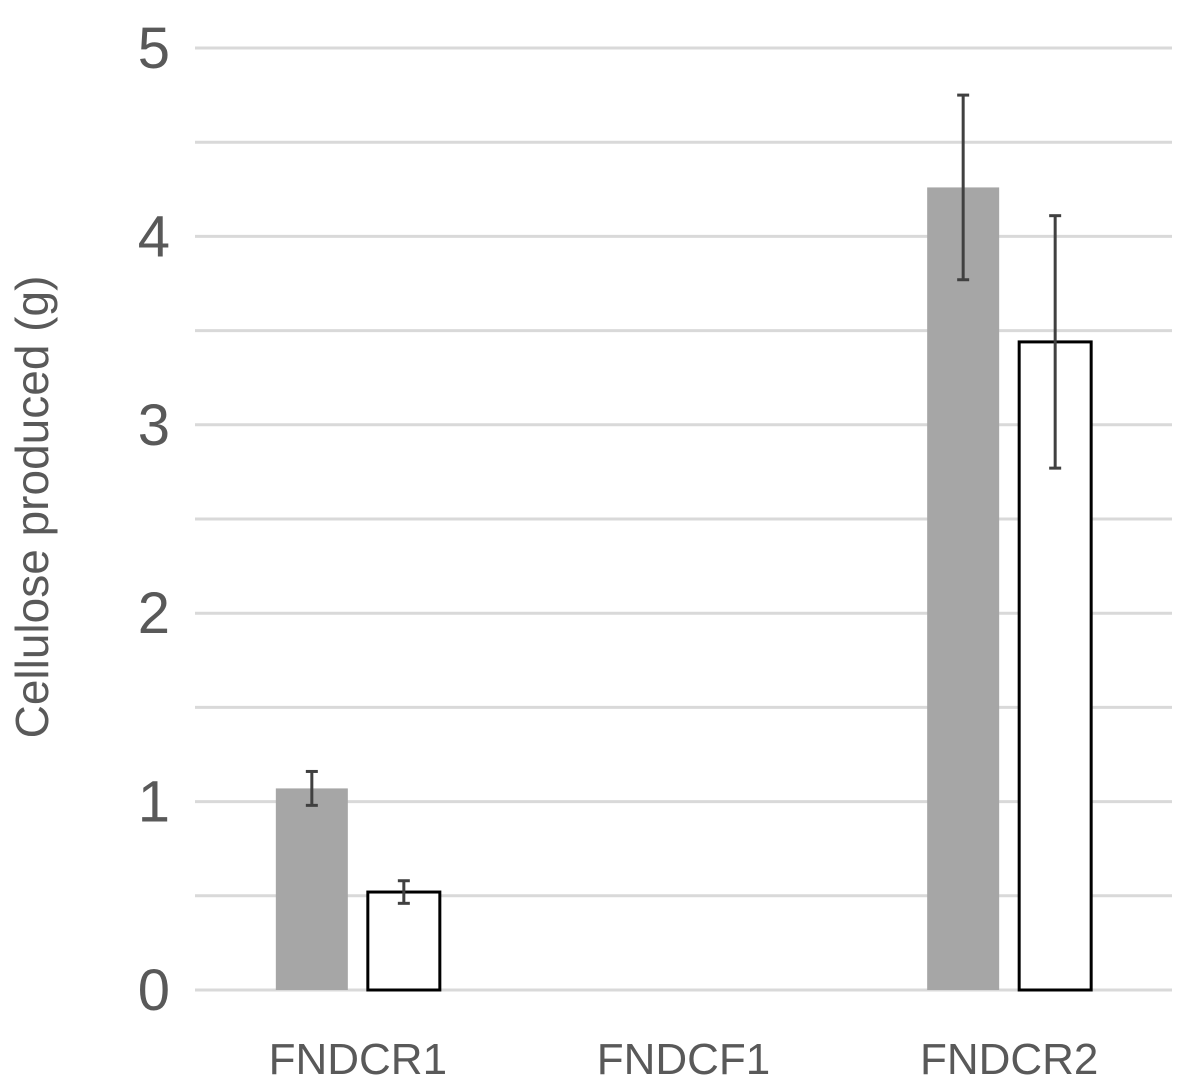 This screenshot has width=1180, height=1092. Describe the element at coordinates (154, 236) in the screenshot. I see `y-tick-label: 4` at that location.